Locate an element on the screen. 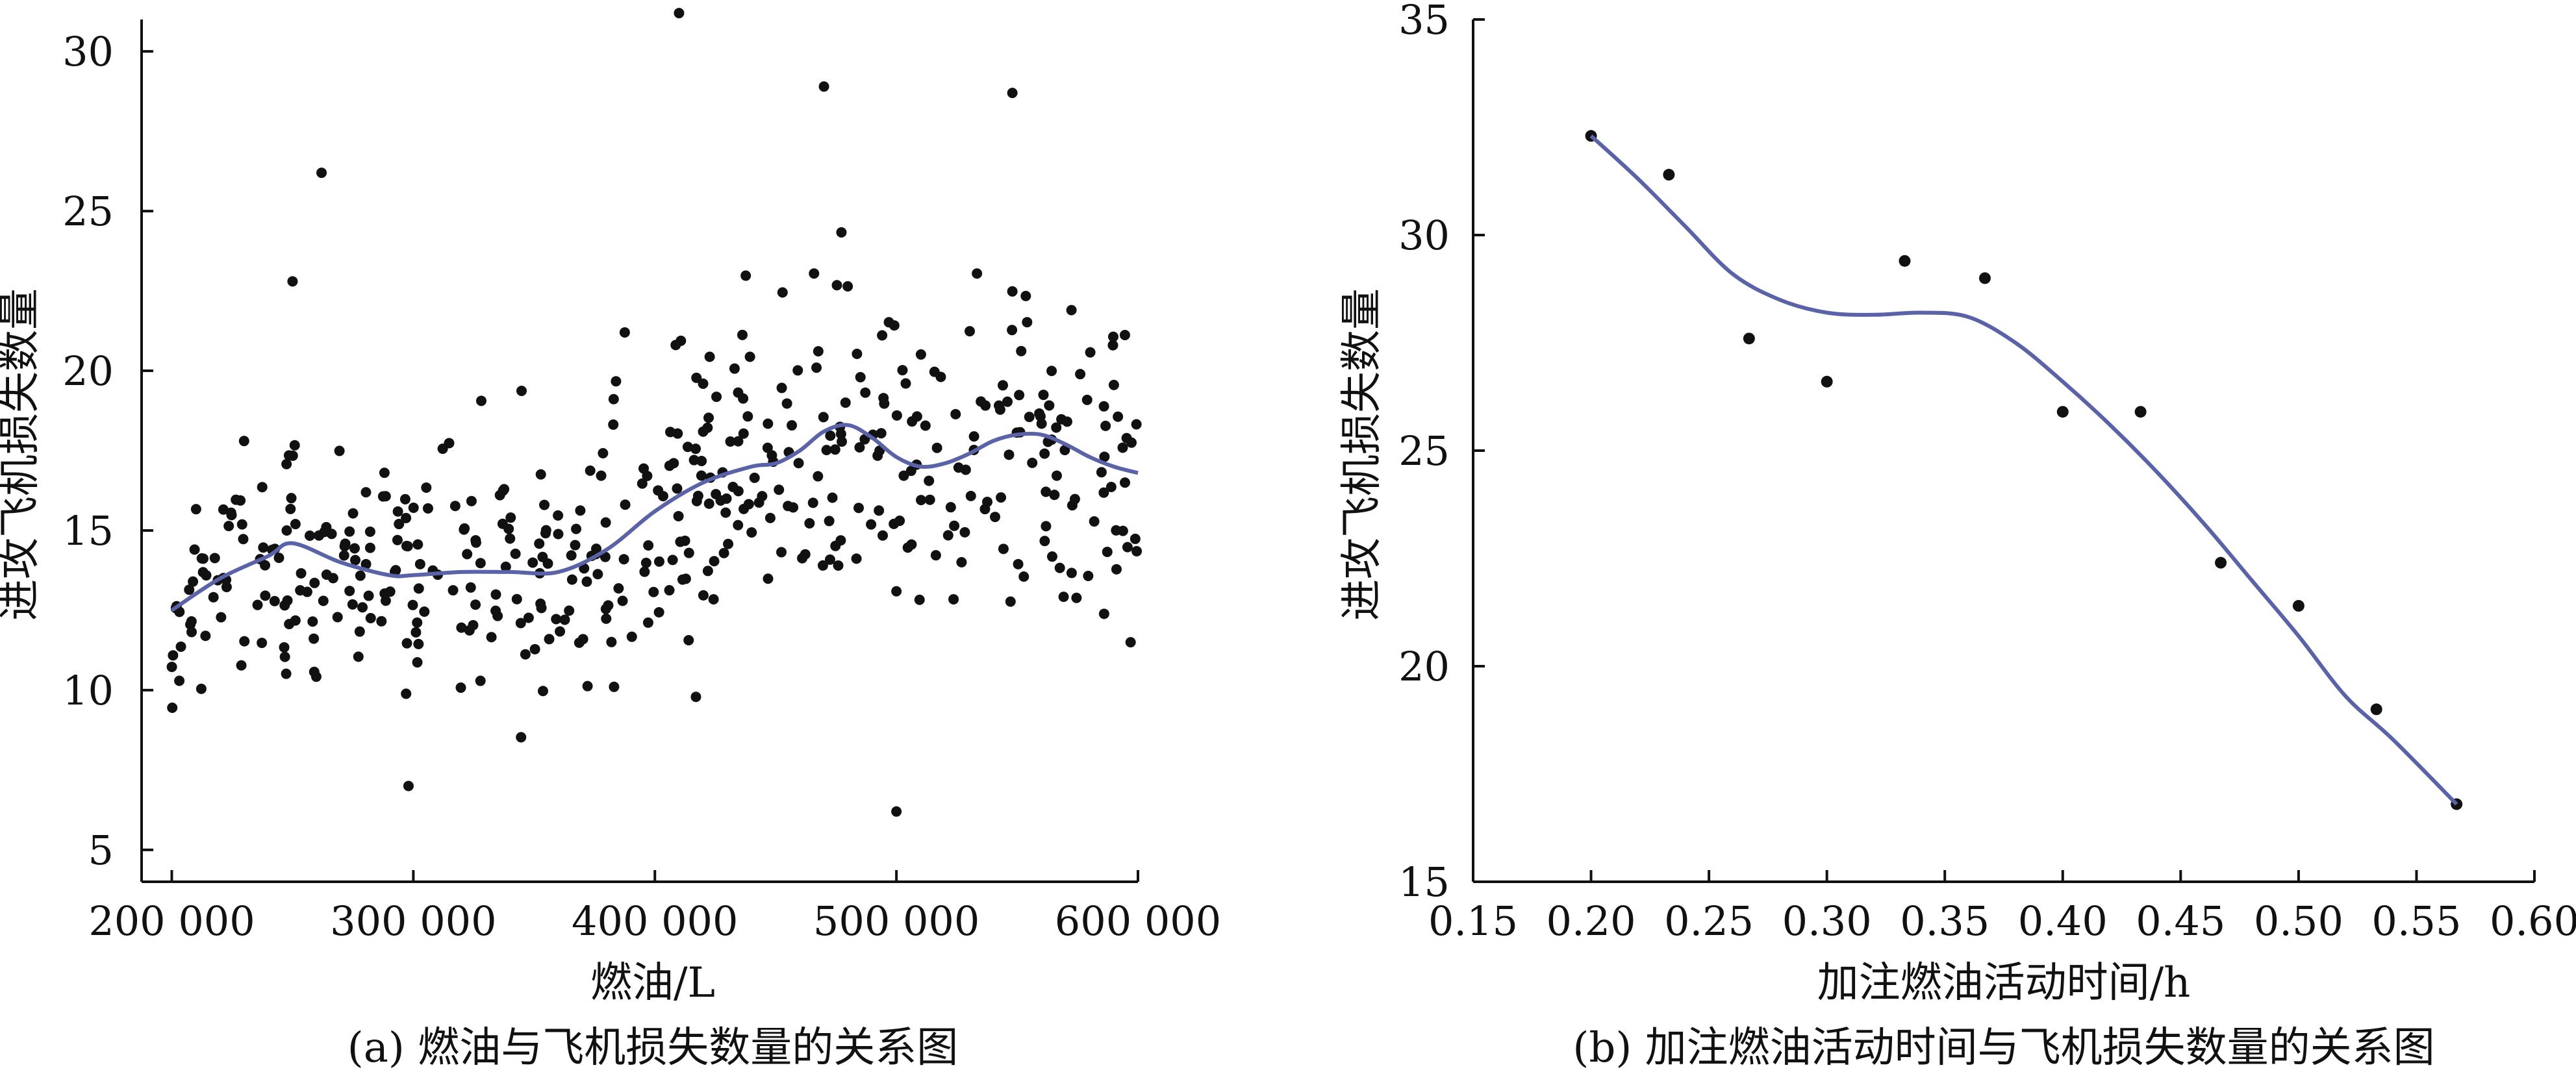 The width and height of the screenshot is (2576, 1085). x-tick-label: 0.45 is located at coordinates (2180, 921).